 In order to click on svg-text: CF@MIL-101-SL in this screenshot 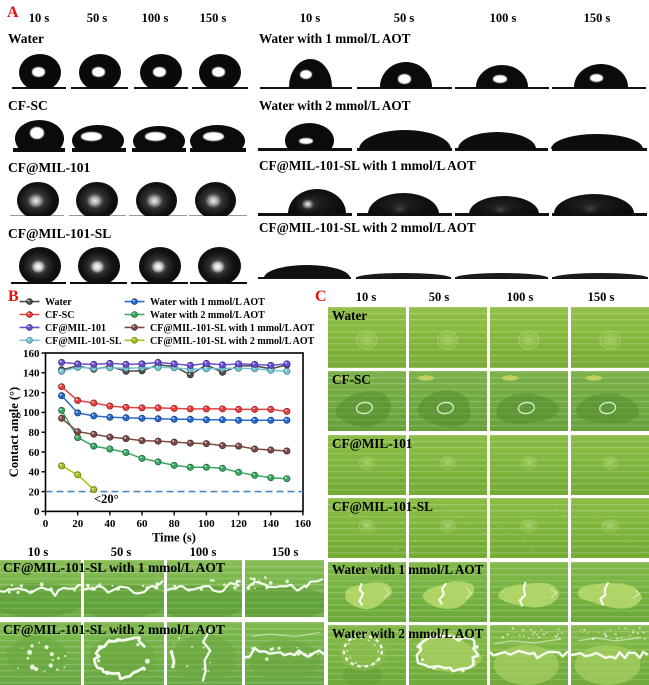, I will do `click(83, 341)`.